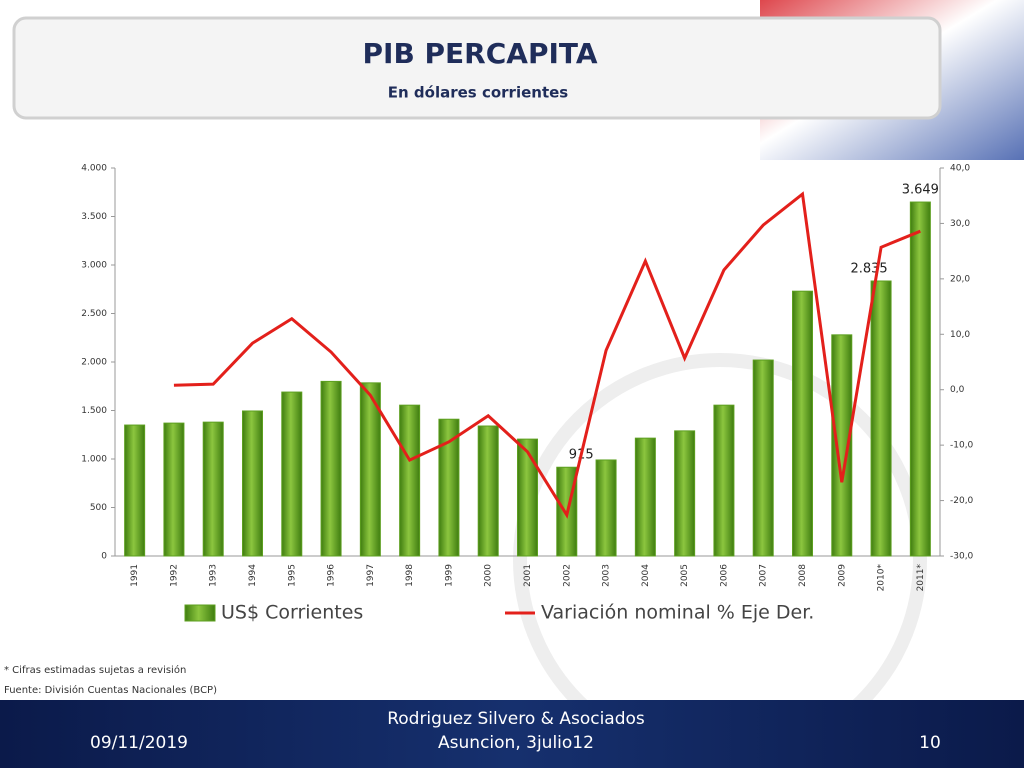  What do you see at coordinates (94, 411) in the screenshot?
I see `y-tick-label: 1.500` at bounding box center [94, 411].